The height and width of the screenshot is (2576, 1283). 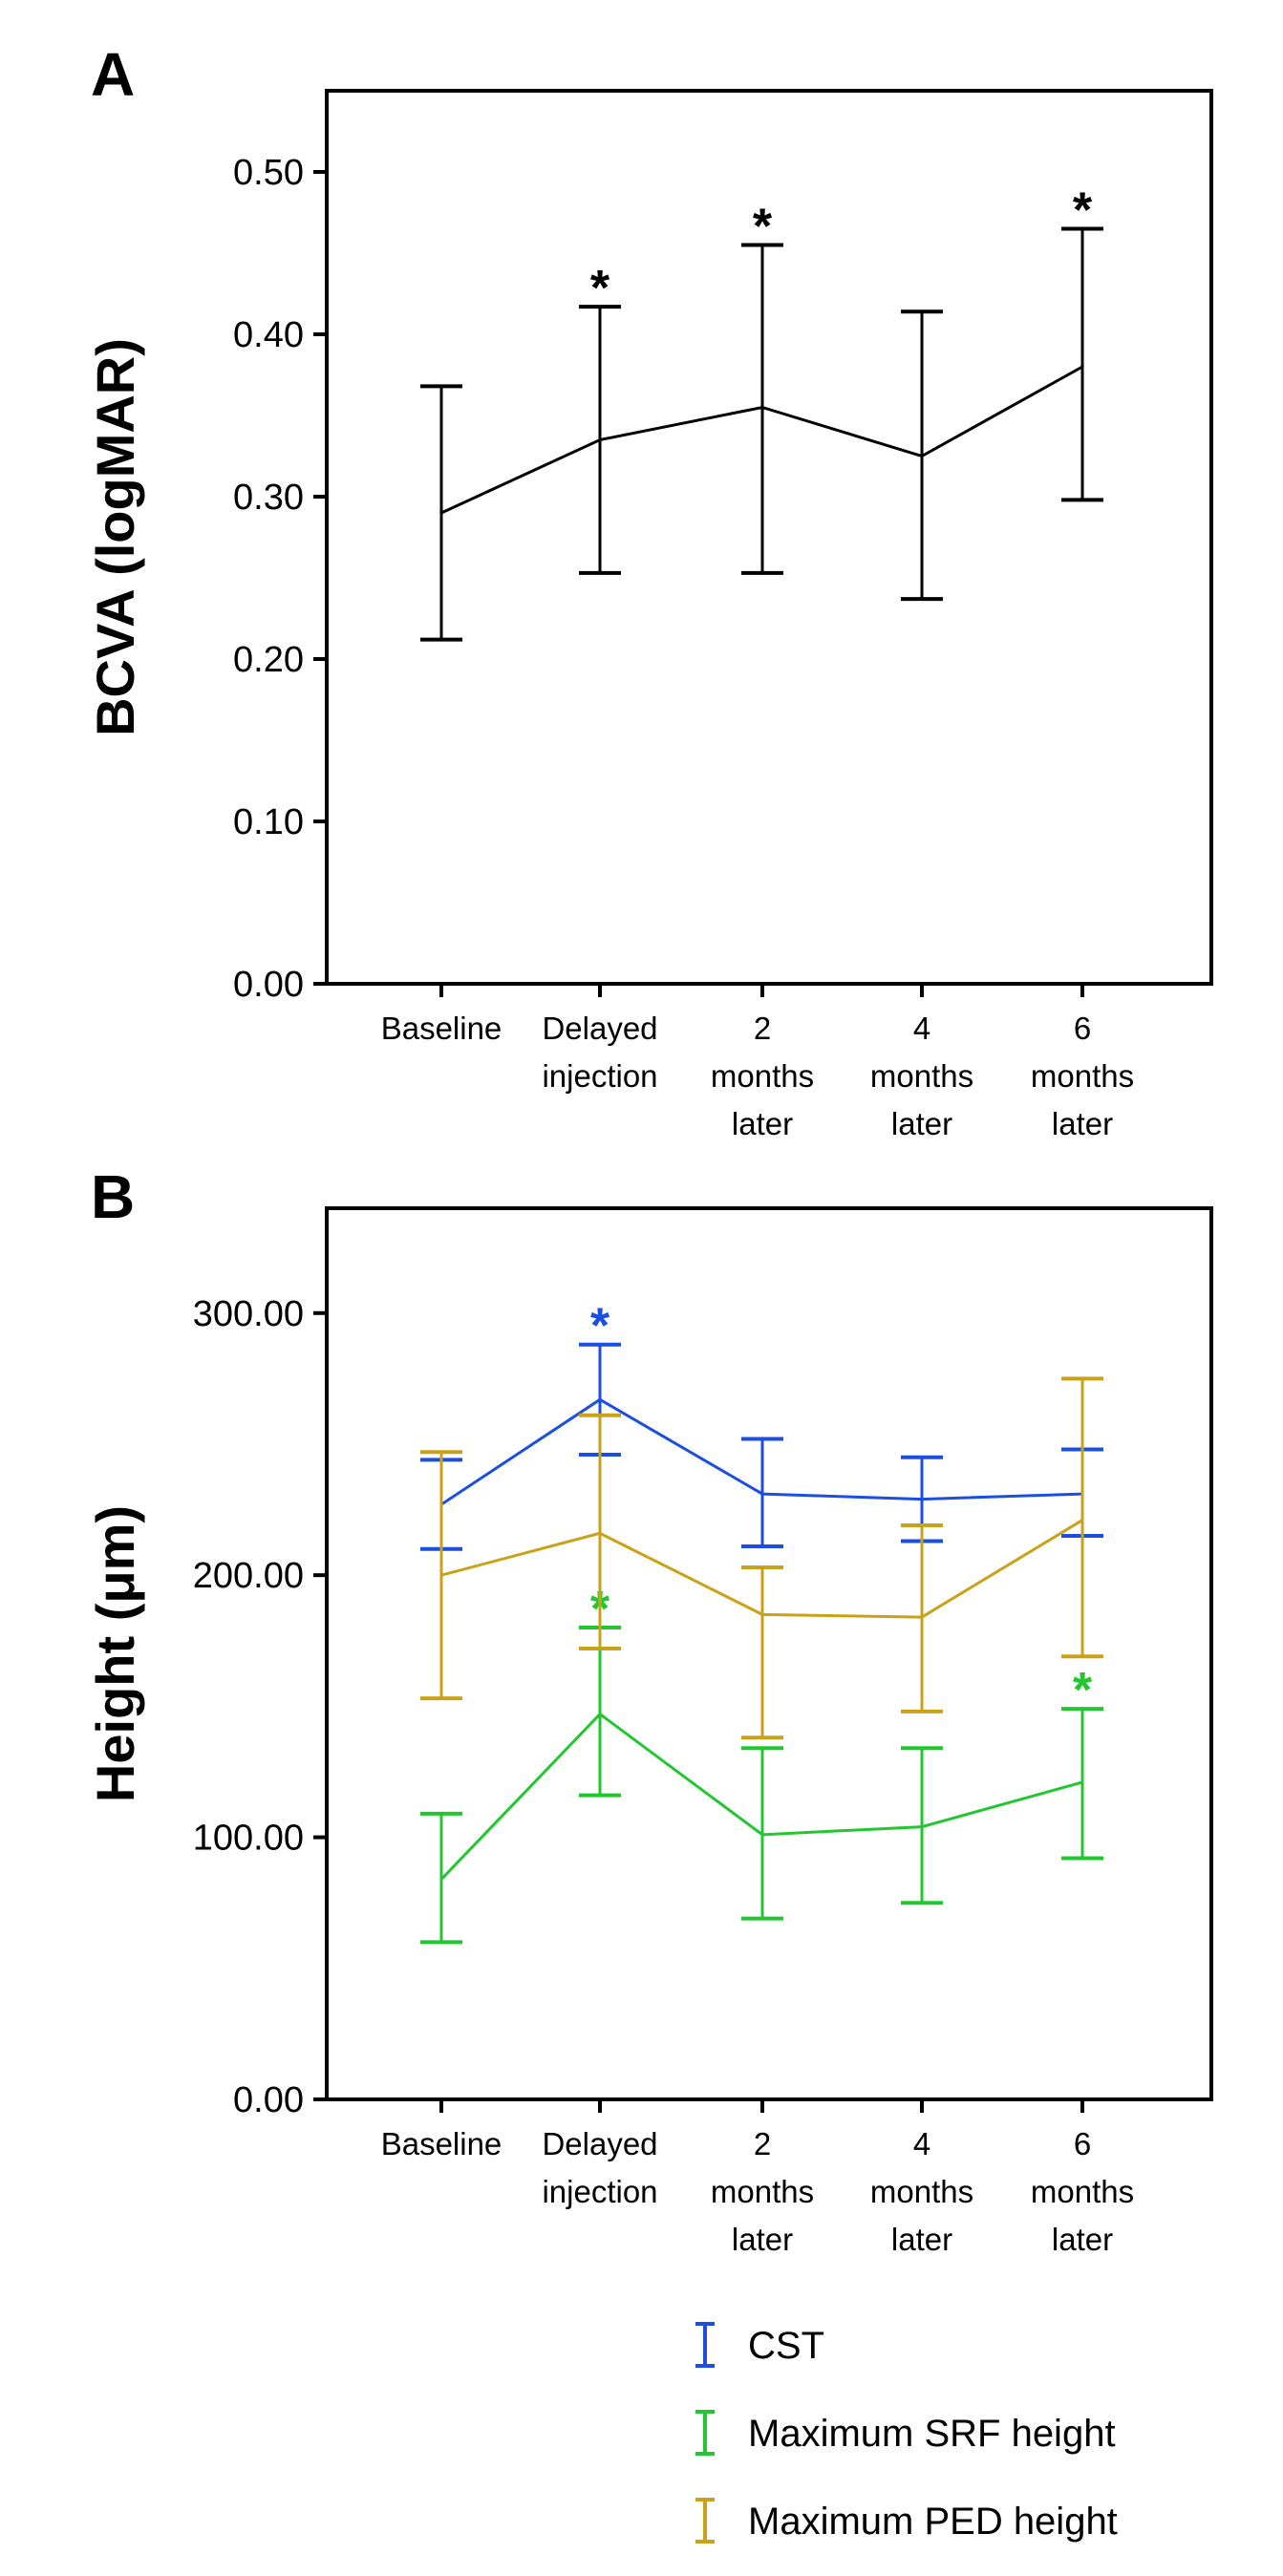 What do you see at coordinates (113, 1196) in the screenshot?
I see `panel-b-letter: B` at bounding box center [113, 1196].